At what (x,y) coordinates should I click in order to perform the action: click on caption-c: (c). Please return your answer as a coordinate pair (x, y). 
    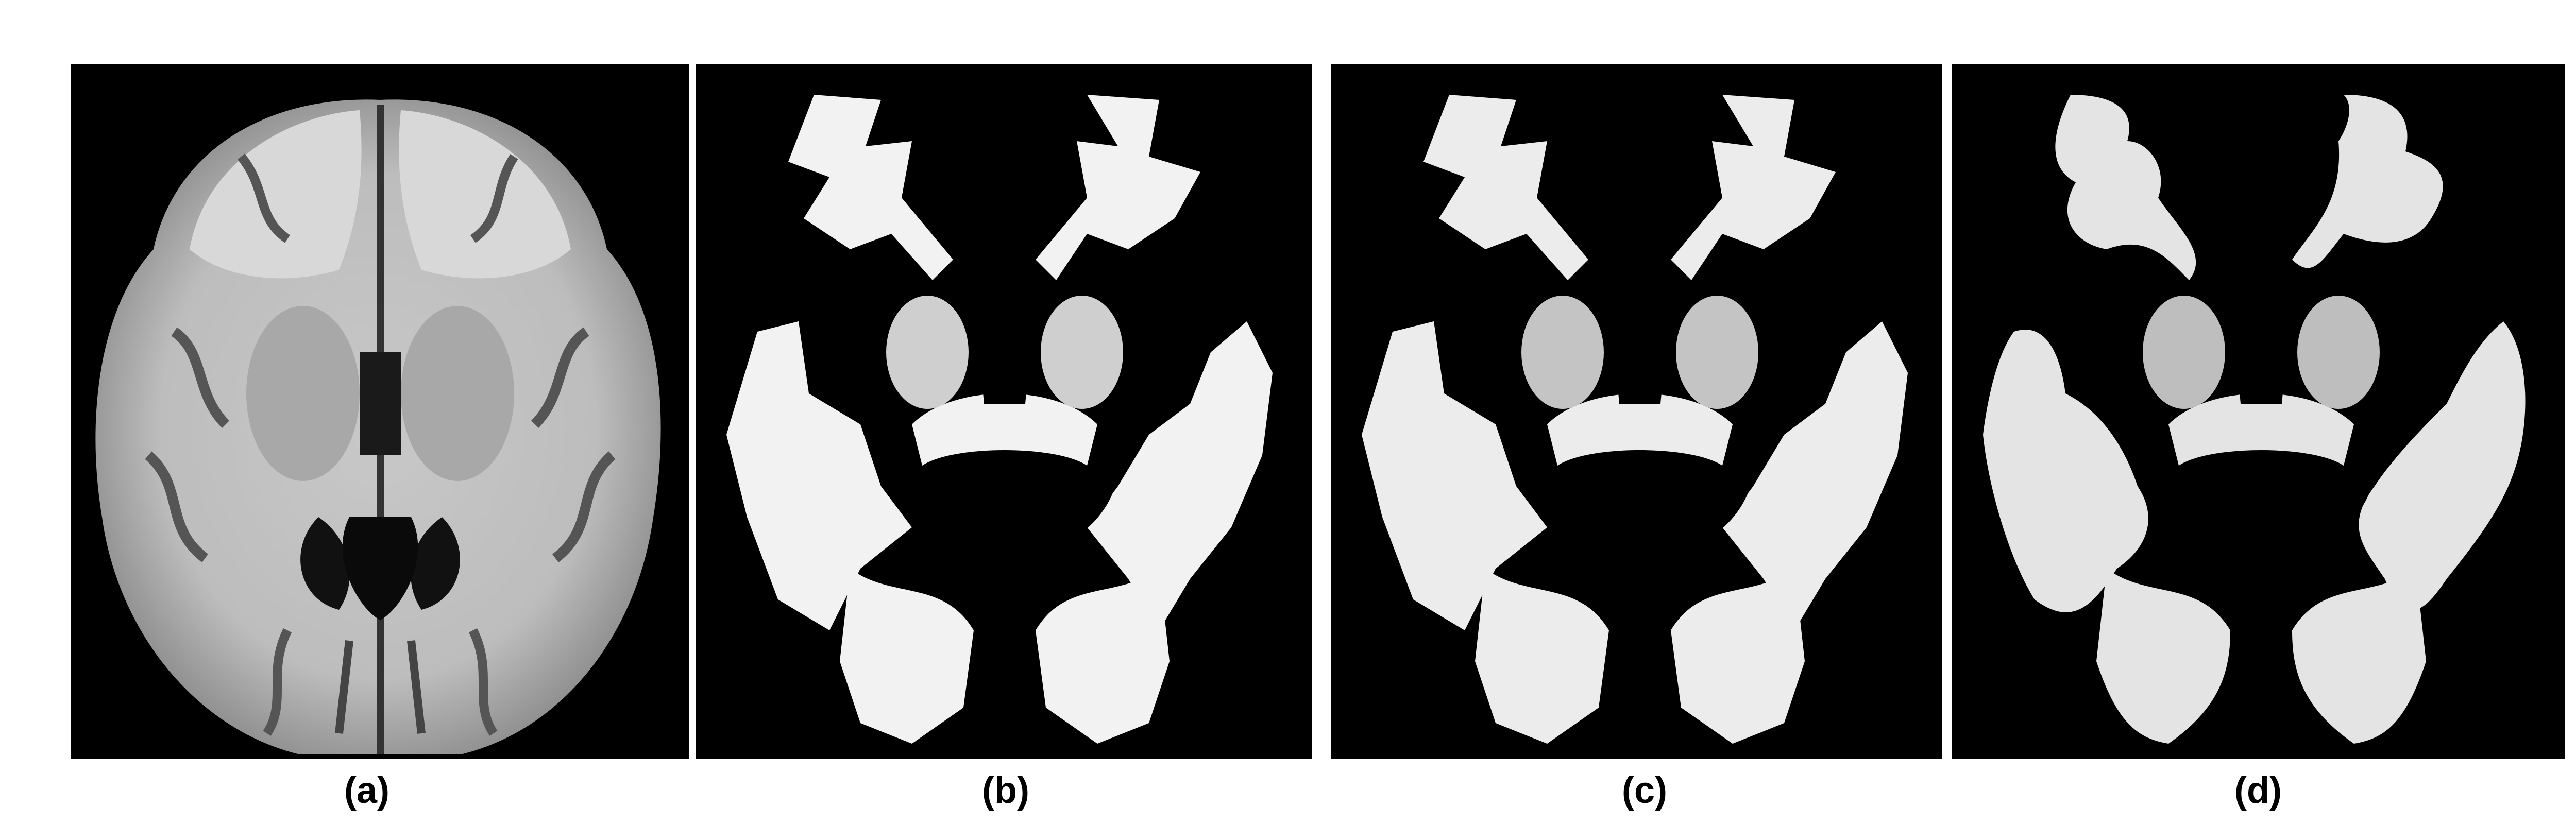
    Looking at the image, I should click on (1644, 790).